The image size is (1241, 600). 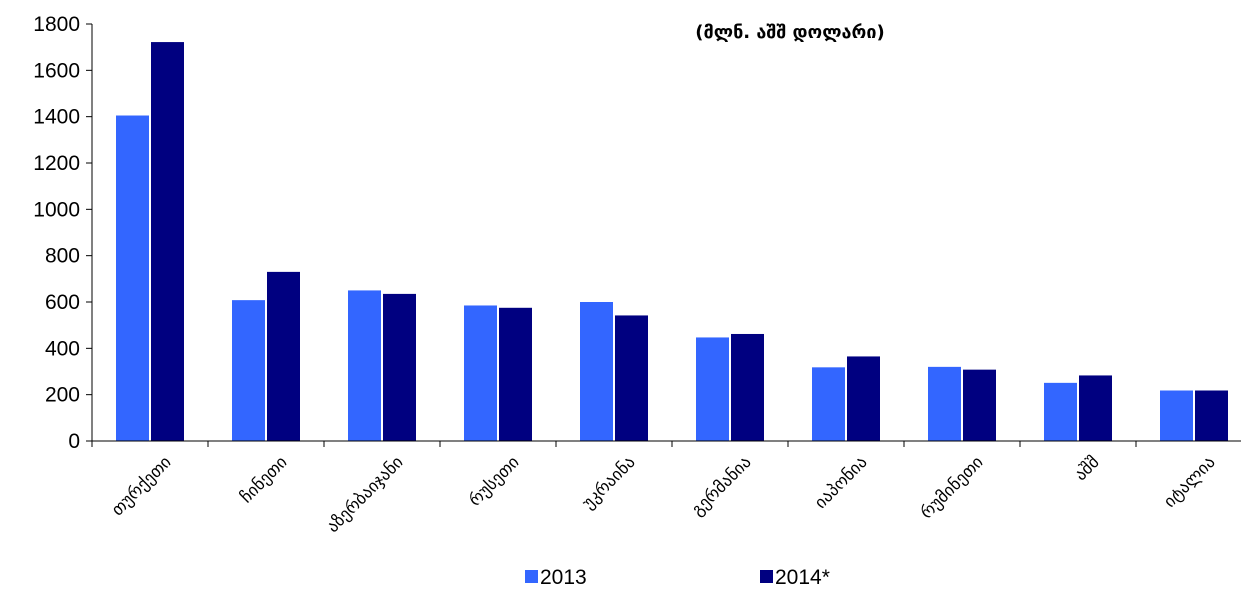 What do you see at coordinates (722, 486) in the screenshot?
I see `x-tick-label: გერმანია` at bounding box center [722, 486].